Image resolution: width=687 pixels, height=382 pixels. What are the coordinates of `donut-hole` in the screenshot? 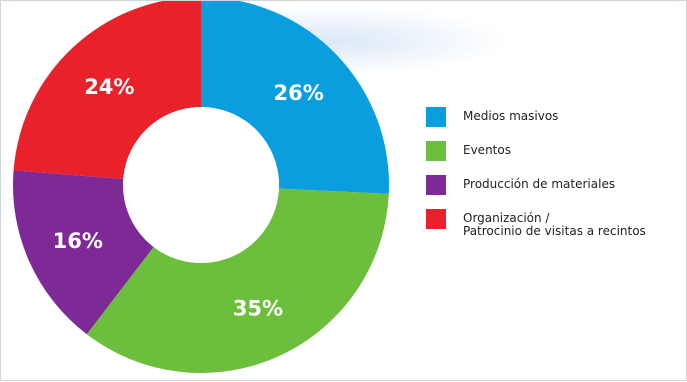 It's located at (201, 185).